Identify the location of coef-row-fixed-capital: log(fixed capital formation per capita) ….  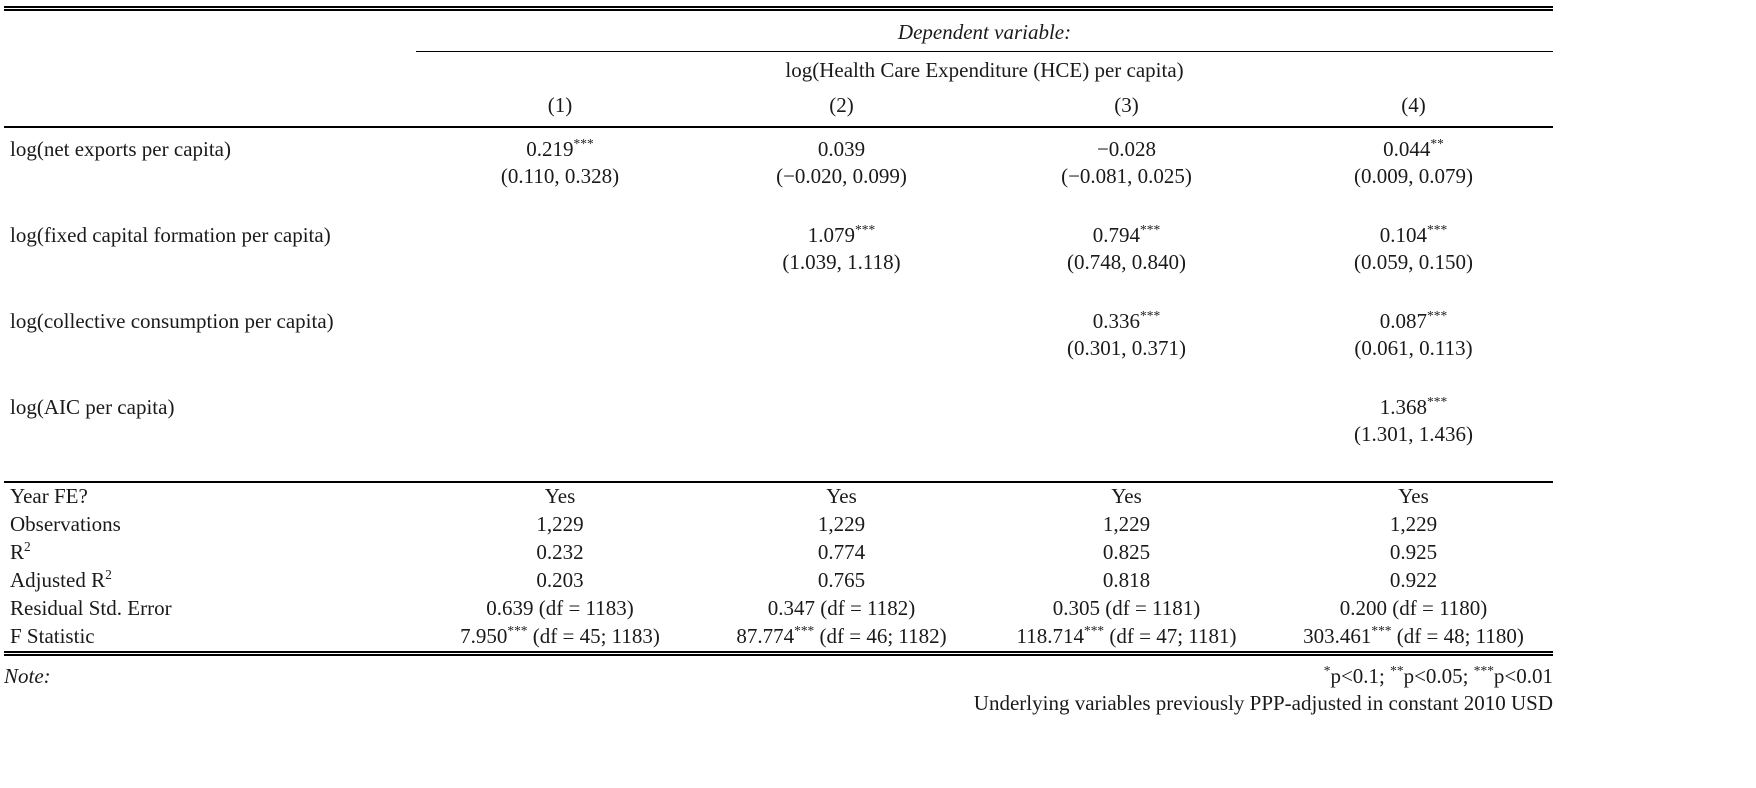
(778, 231).